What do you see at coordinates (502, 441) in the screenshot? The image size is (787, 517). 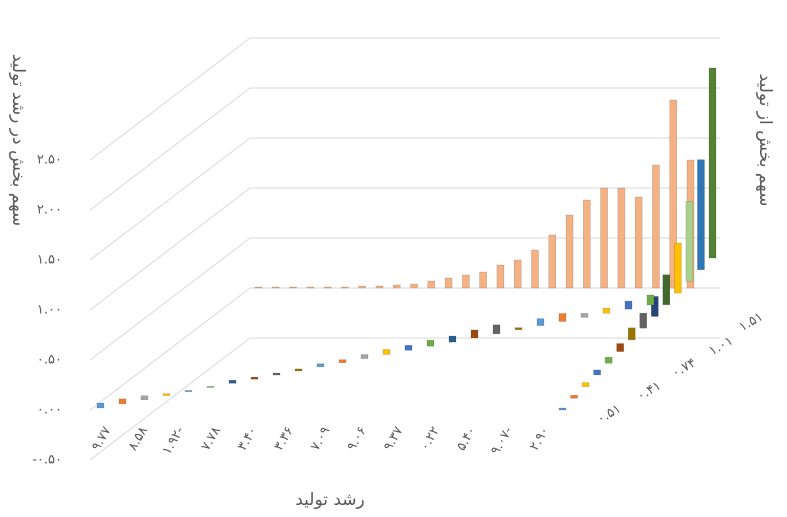 I see `x-tick-label: ۹.۰۷-` at bounding box center [502, 441].